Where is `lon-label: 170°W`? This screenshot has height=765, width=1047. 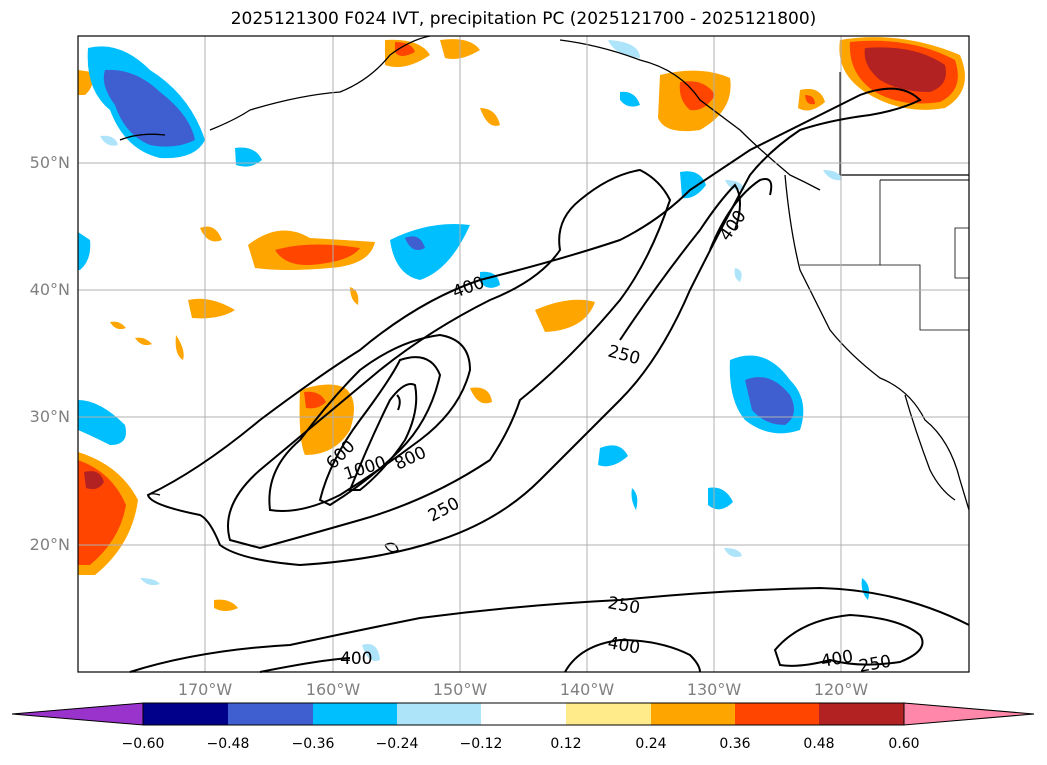 lon-label: 170°W is located at coordinates (205, 689).